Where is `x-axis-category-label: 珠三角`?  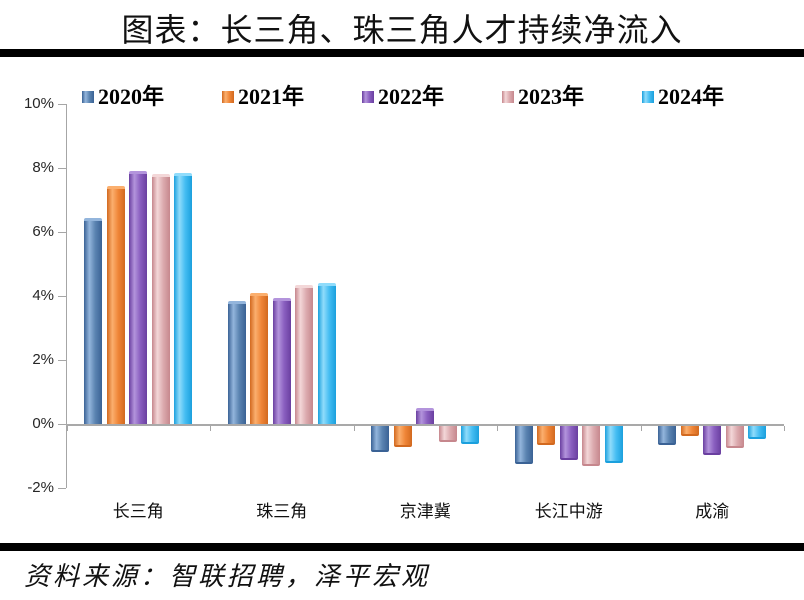
x-axis-category-label: 珠三角 is located at coordinates (282, 511).